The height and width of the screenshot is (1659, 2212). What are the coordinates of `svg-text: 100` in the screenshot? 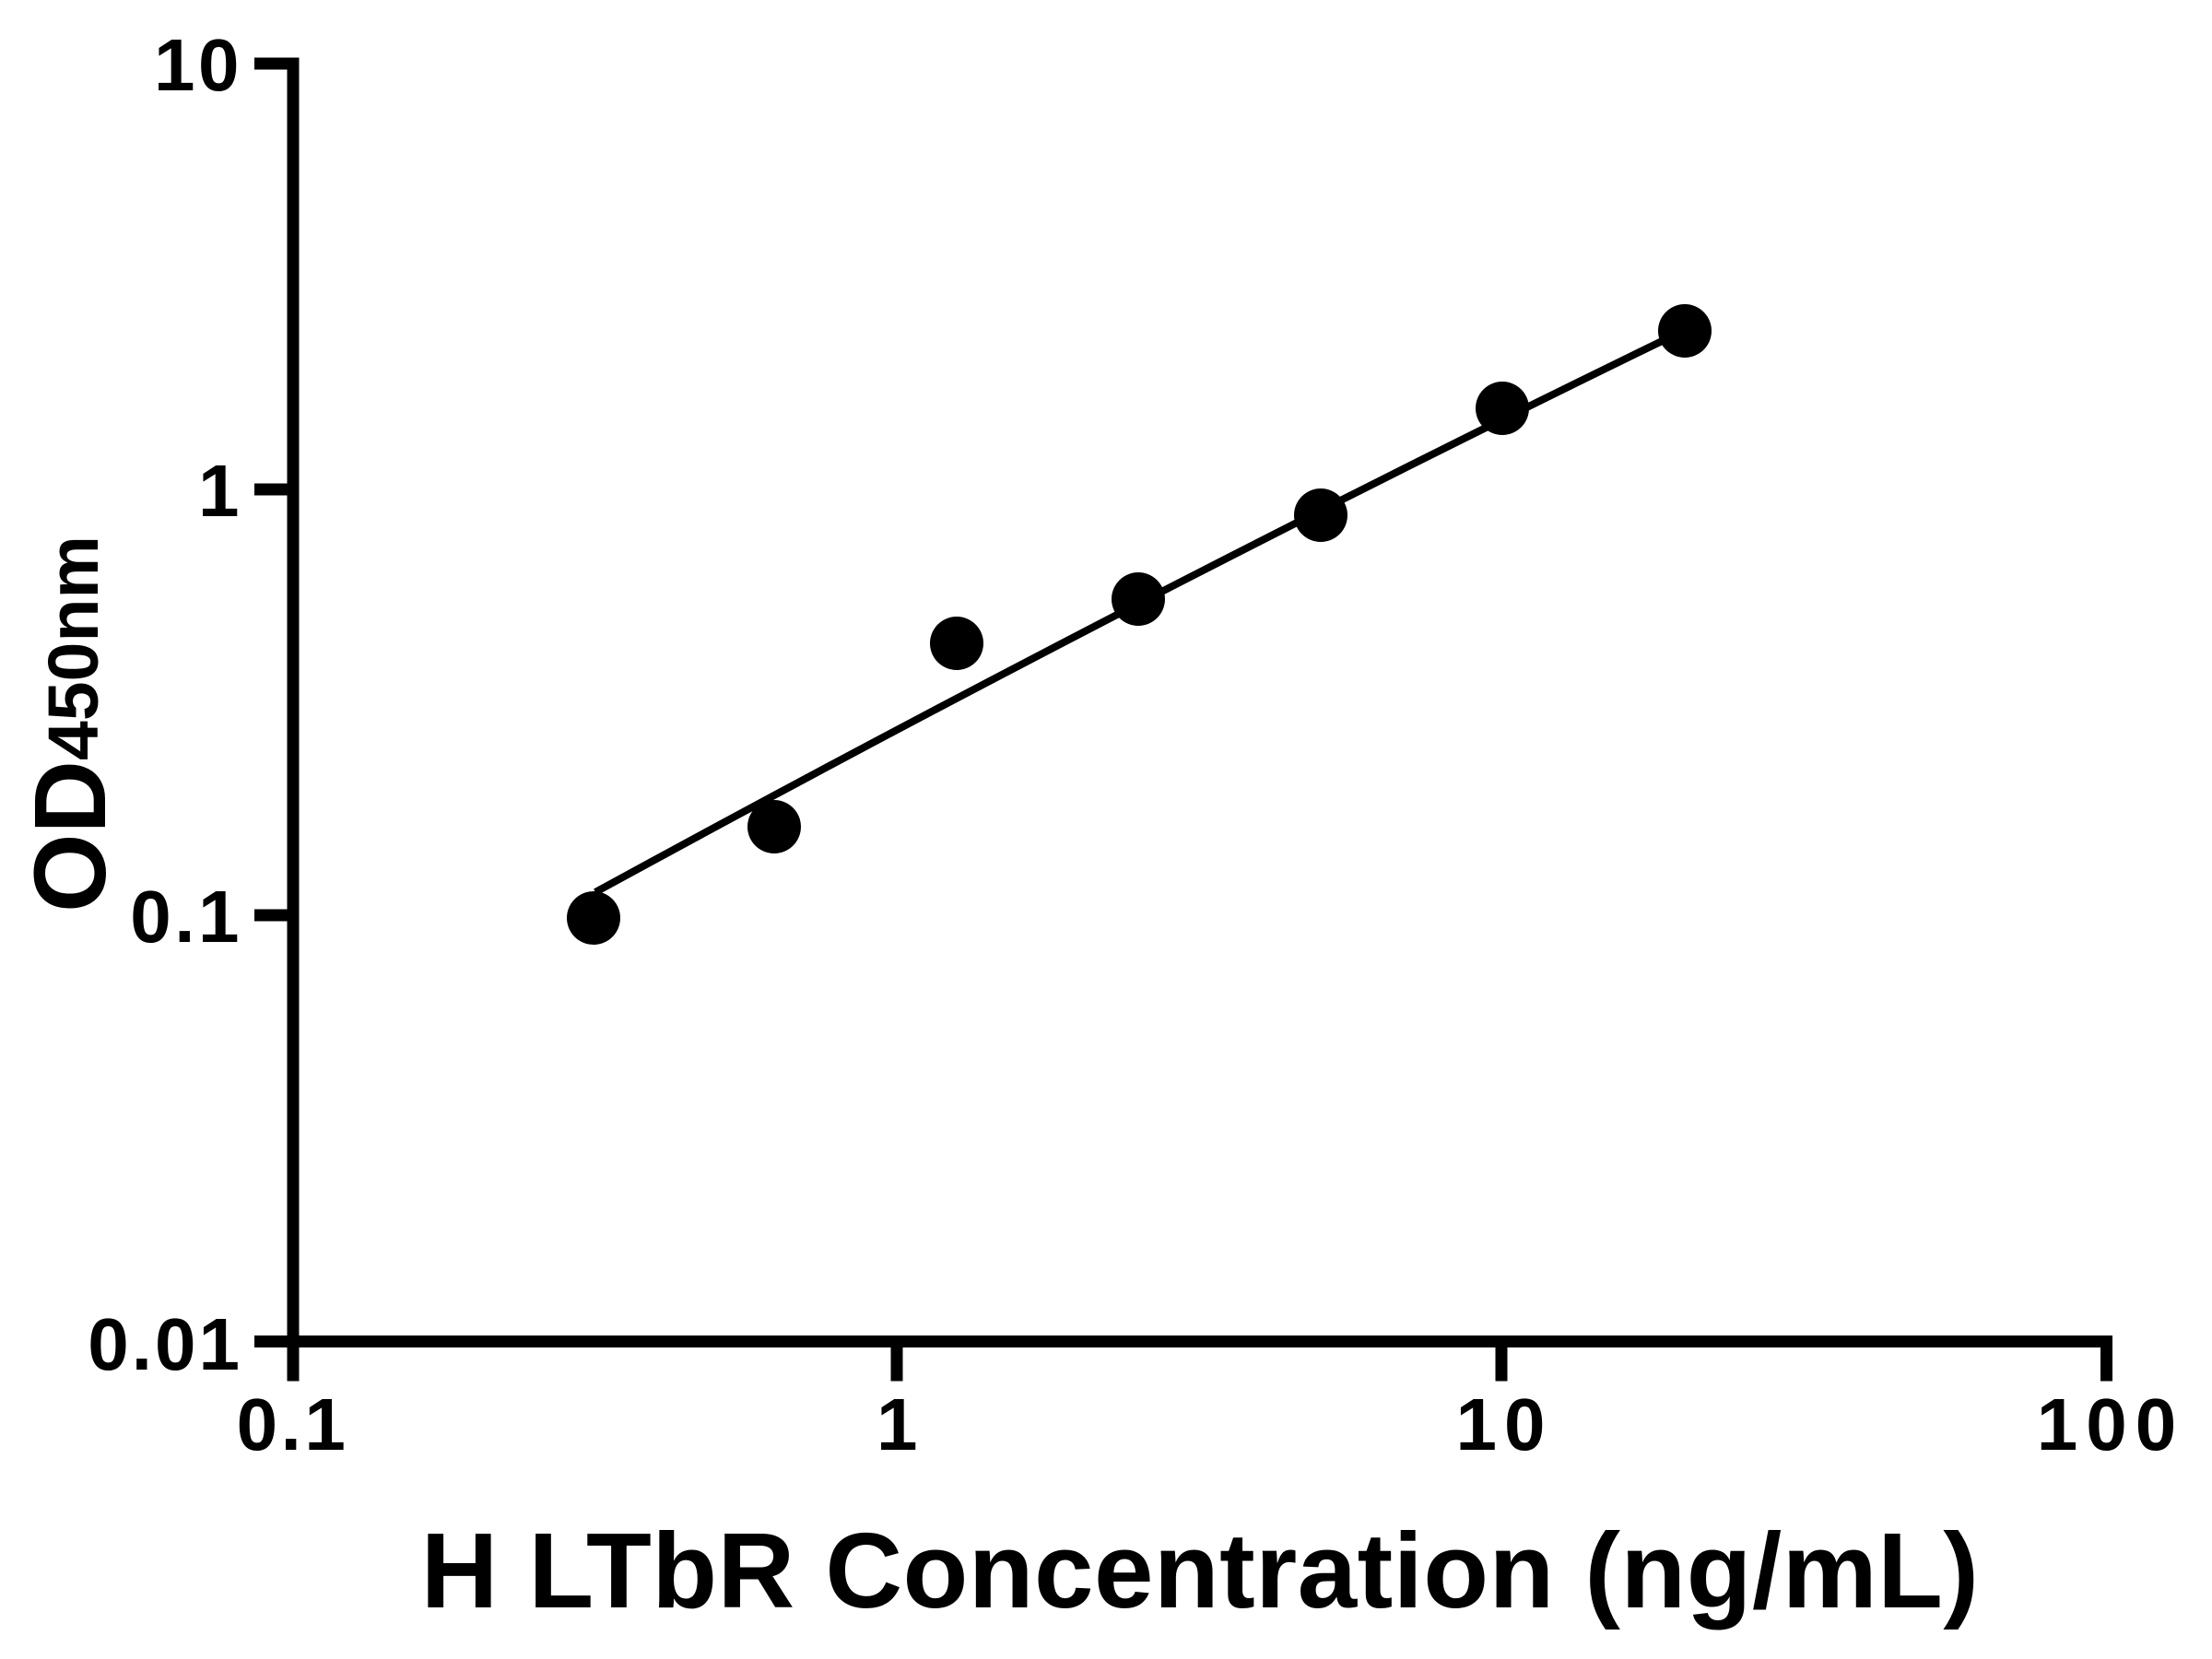 It's located at (2110, 1424).